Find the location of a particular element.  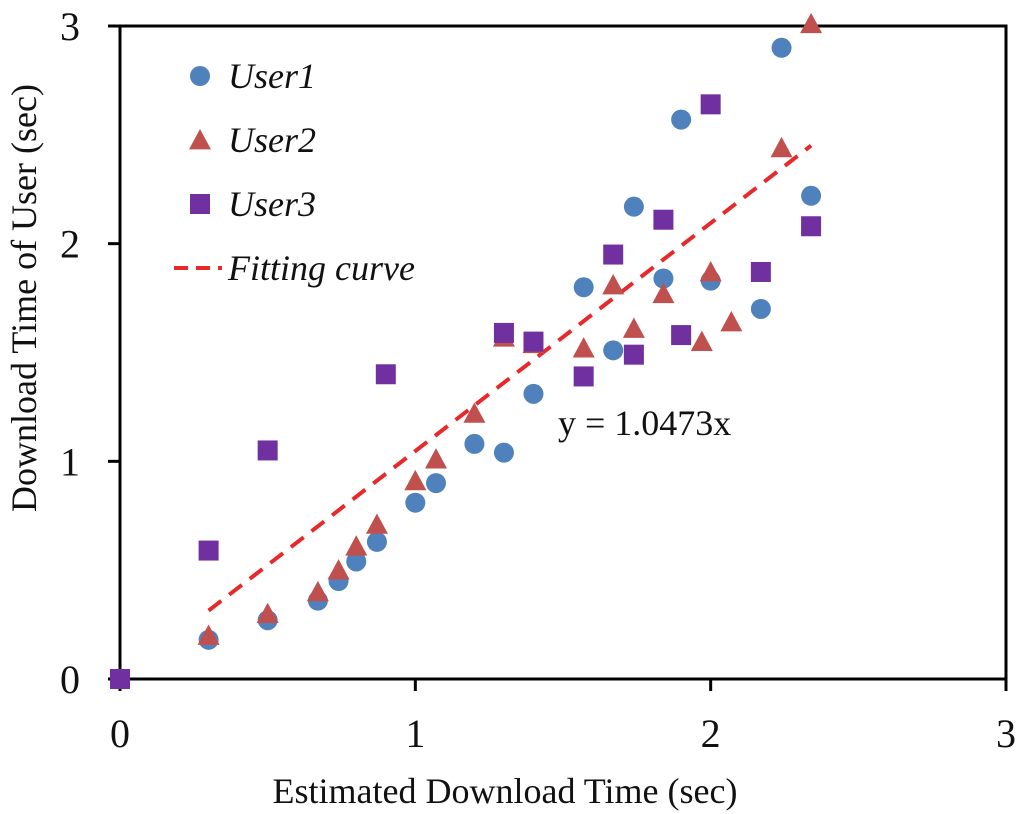

legend-triangle-swatch is located at coordinates (200, 139).